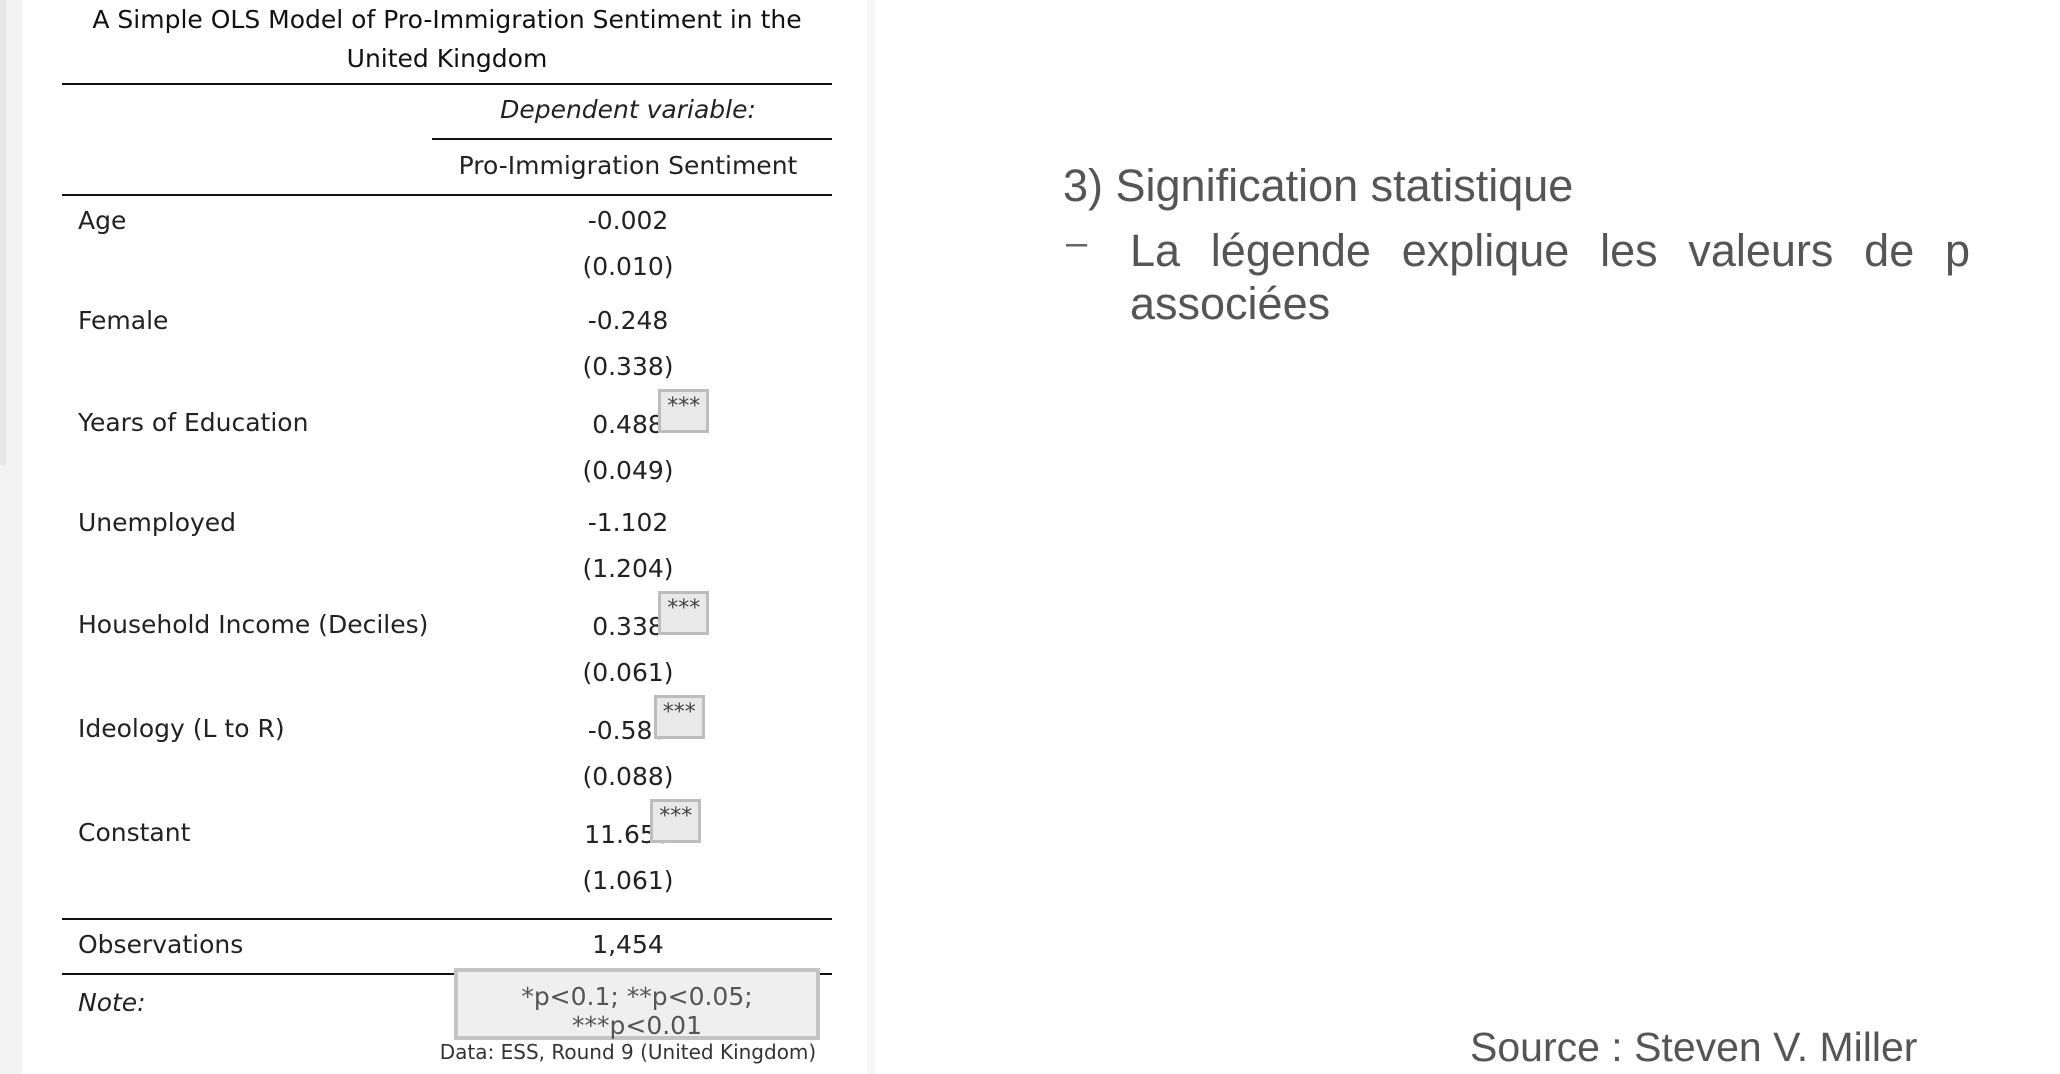  What do you see at coordinates (871, 537) in the screenshot?
I see `table-image-edge` at bounding box center [871, 537].